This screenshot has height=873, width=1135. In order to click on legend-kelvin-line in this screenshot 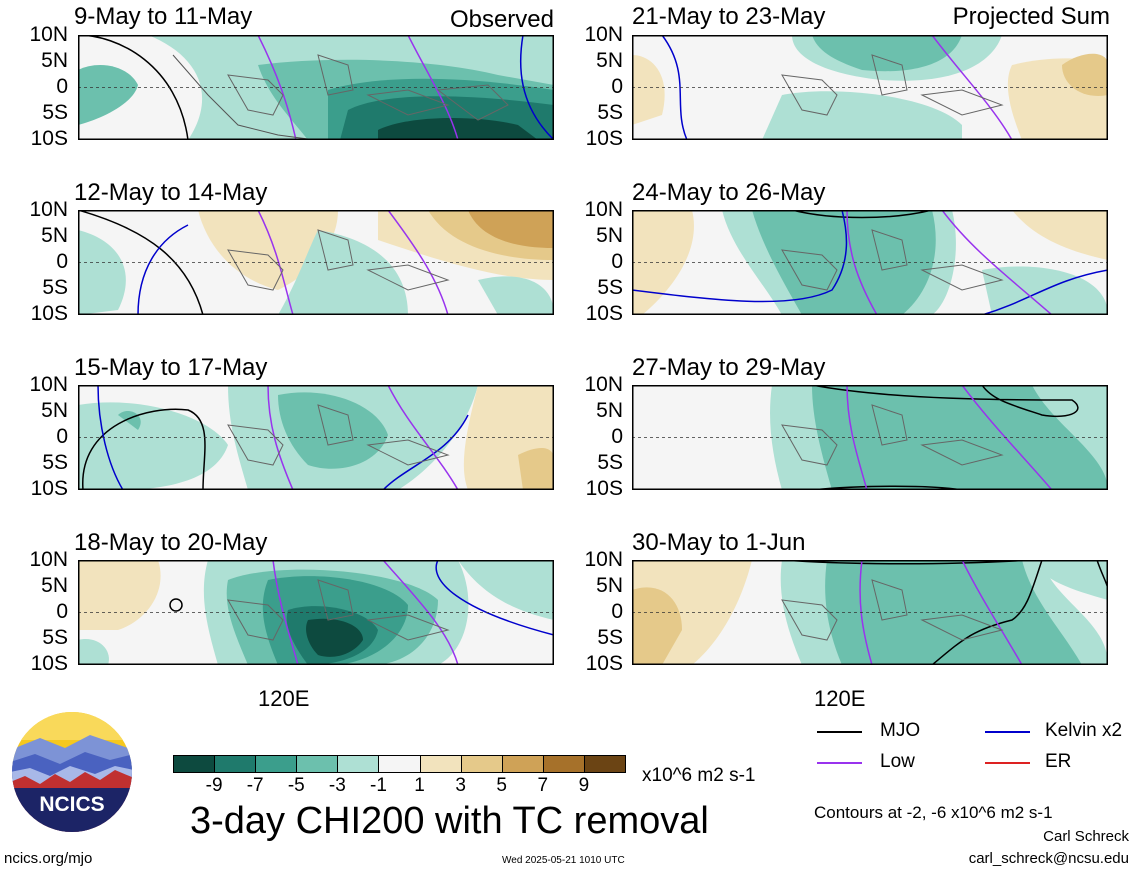, I will do `click(1007, 732)`.